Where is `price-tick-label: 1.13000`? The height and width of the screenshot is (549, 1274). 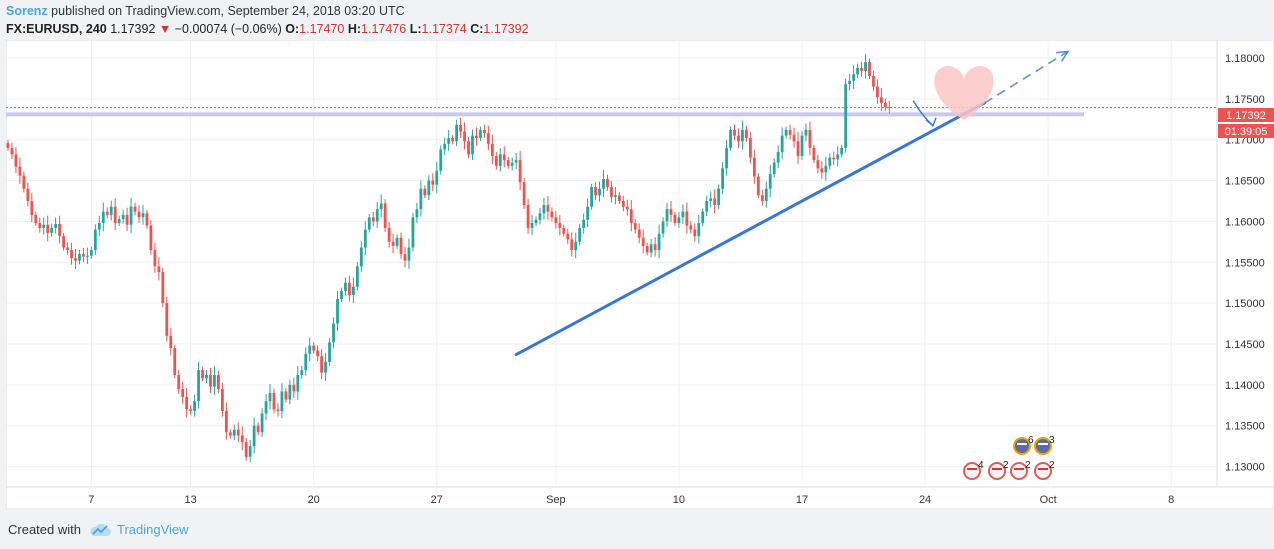 price-tick-label: 1.13000 is located at coordinates (1245, 468).